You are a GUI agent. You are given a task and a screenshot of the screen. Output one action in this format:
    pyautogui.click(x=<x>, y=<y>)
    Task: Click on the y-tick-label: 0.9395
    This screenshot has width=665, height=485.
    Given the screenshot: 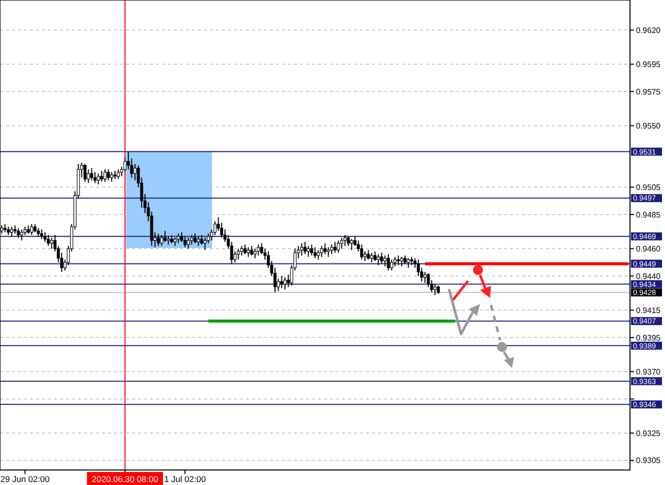 What is the action you would take?
    pyautogui.click(x=649, y=337)
    